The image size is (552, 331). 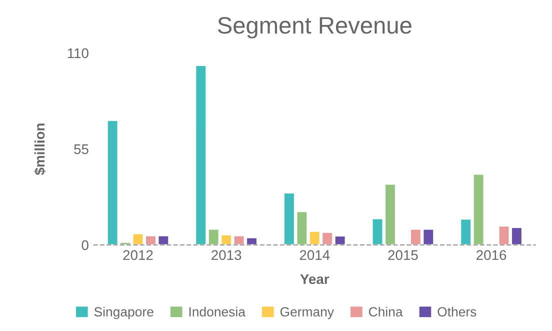 I want to click on y-axis-title: $million, so click(x=40, y=150).